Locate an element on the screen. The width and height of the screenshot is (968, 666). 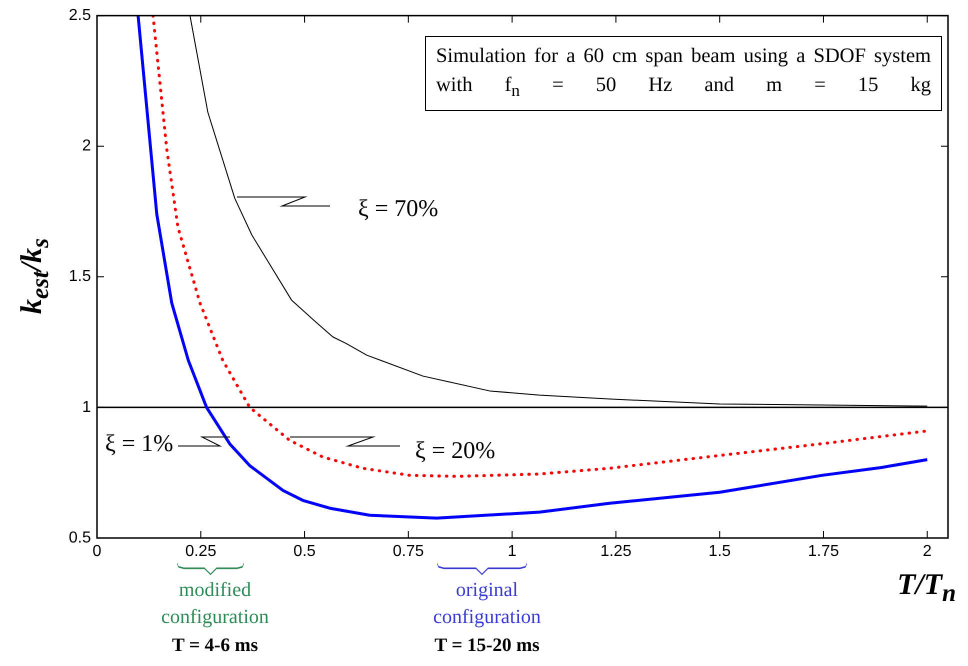
y-tick-label: 1 is located at coordinates (87, 407).